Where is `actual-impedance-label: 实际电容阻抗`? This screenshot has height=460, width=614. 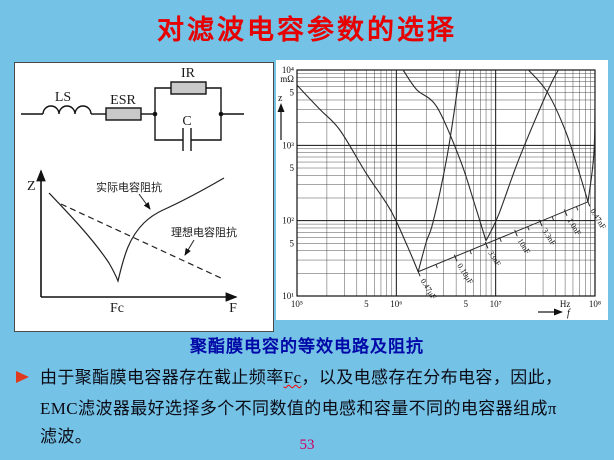 actual-impedance-label: 实际电容阻抗 is located at coordinates (129, 187).